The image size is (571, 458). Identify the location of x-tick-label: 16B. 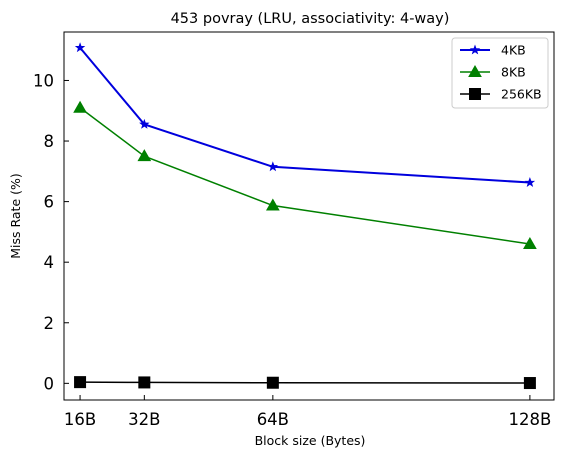
(80, 419).